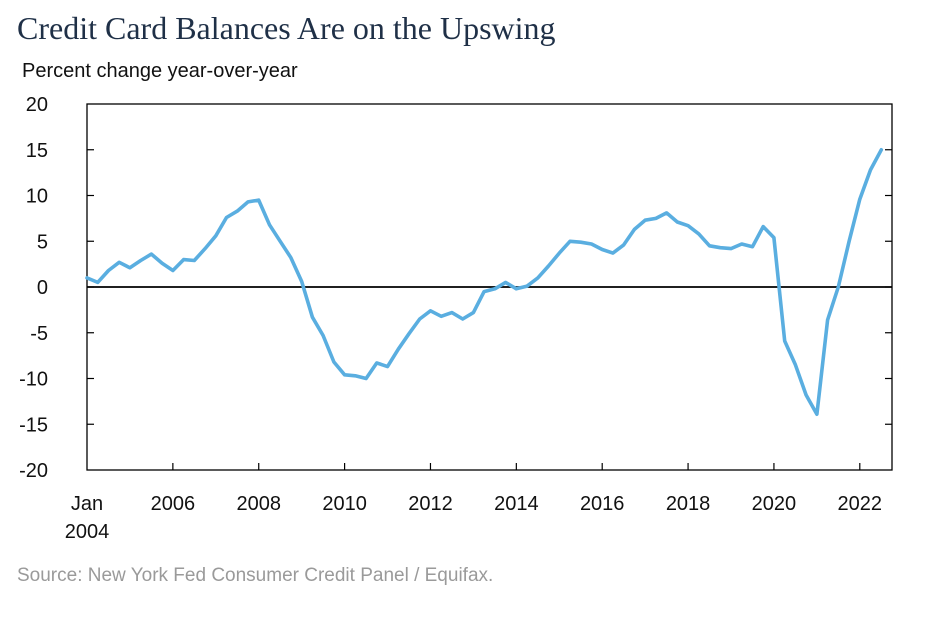 The height and width of the screenshot is (624, 946). Describe the element at coordinates (39, 334) in the screenshot. I see `y-tick-label: -5` at that location.